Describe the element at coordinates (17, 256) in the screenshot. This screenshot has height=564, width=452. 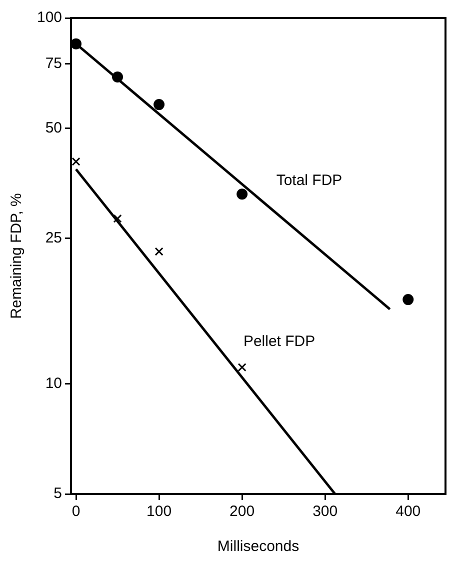
I see `y-axis-title: Remaining FDP, %` at that location.